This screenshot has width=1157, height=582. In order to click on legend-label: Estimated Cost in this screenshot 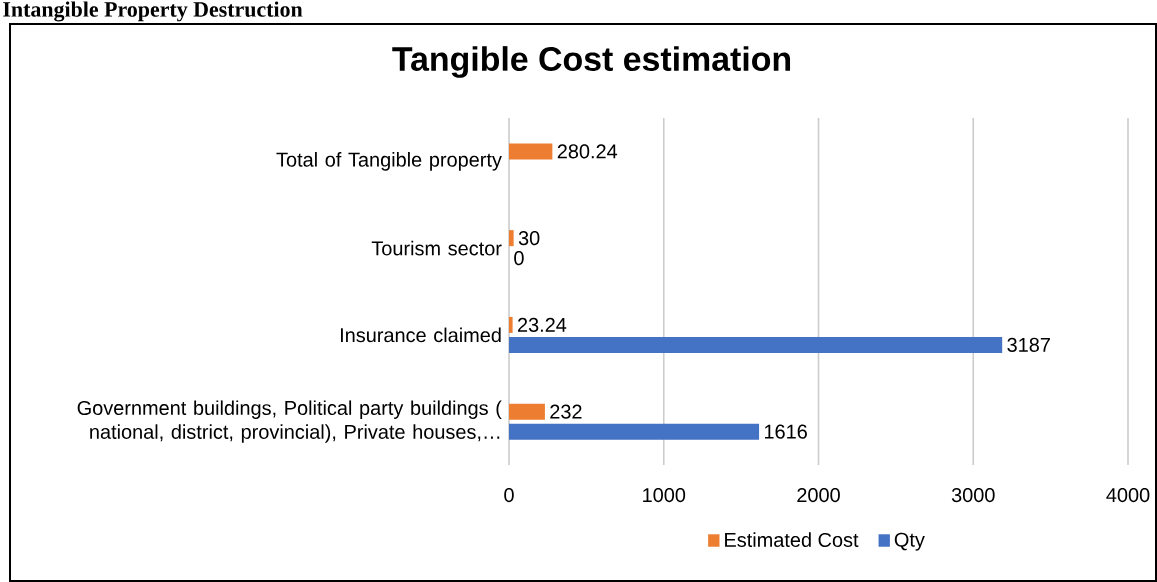, I will do `click(792, 539)`.